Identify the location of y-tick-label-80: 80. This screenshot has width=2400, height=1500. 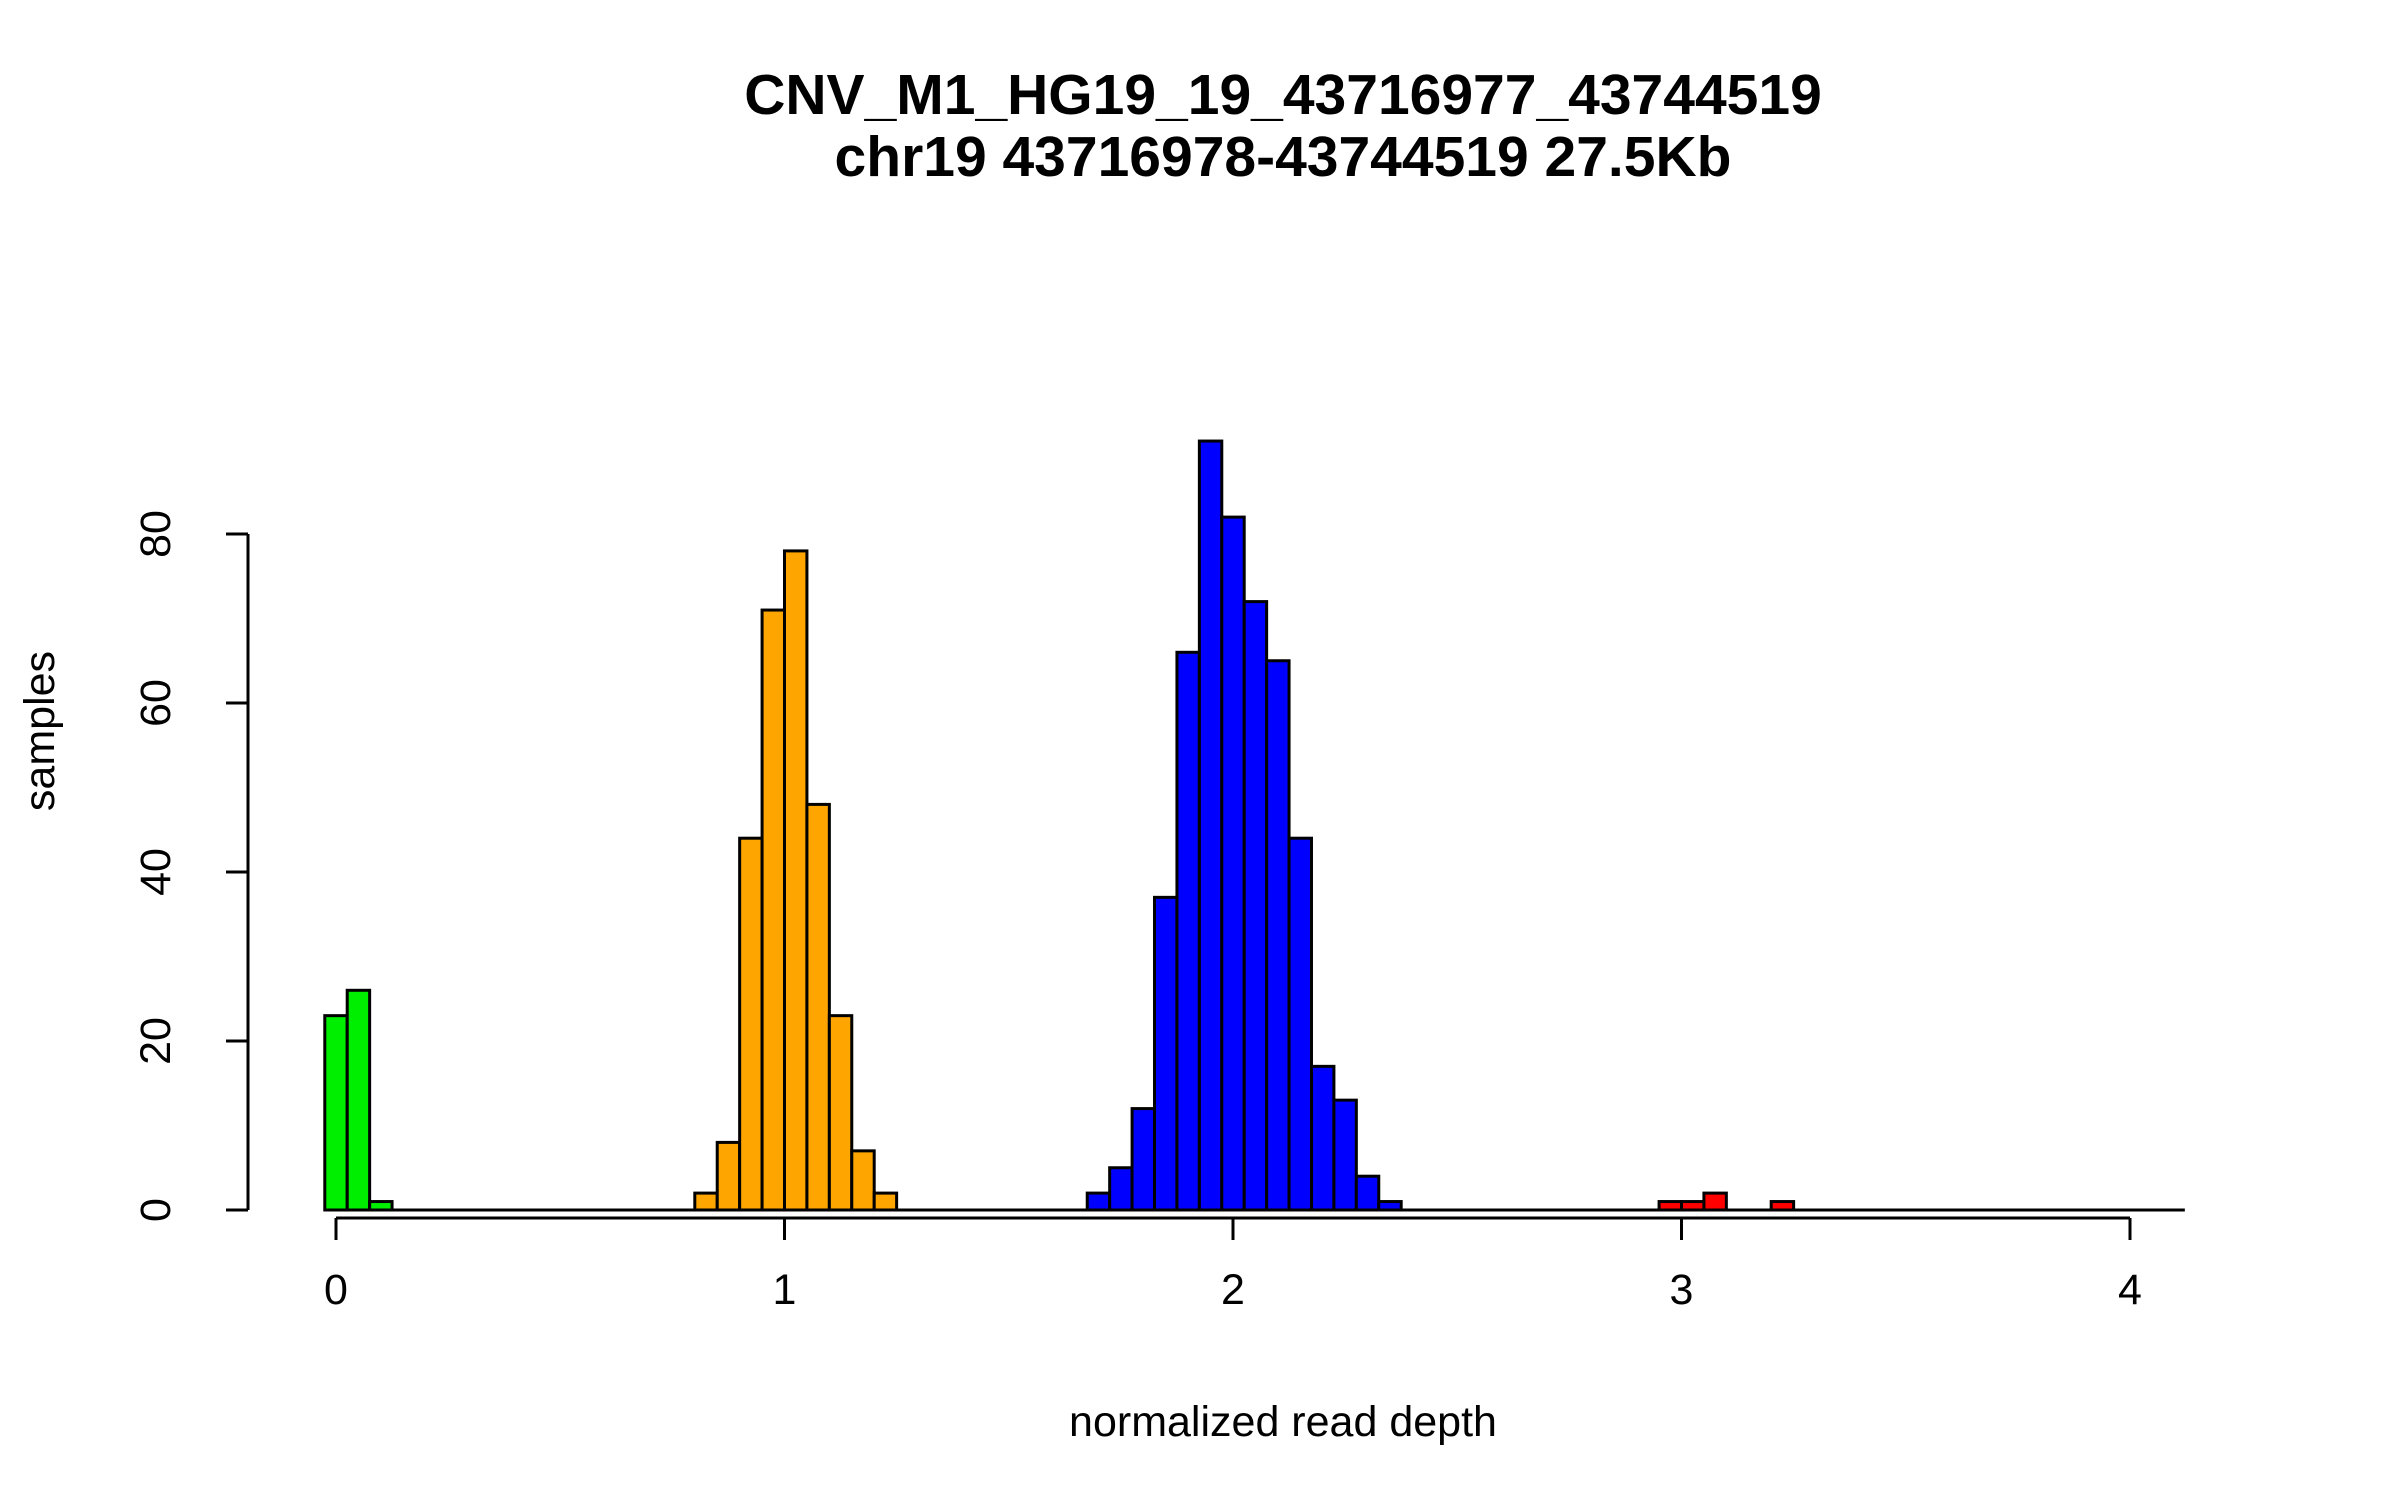
(156, 534).